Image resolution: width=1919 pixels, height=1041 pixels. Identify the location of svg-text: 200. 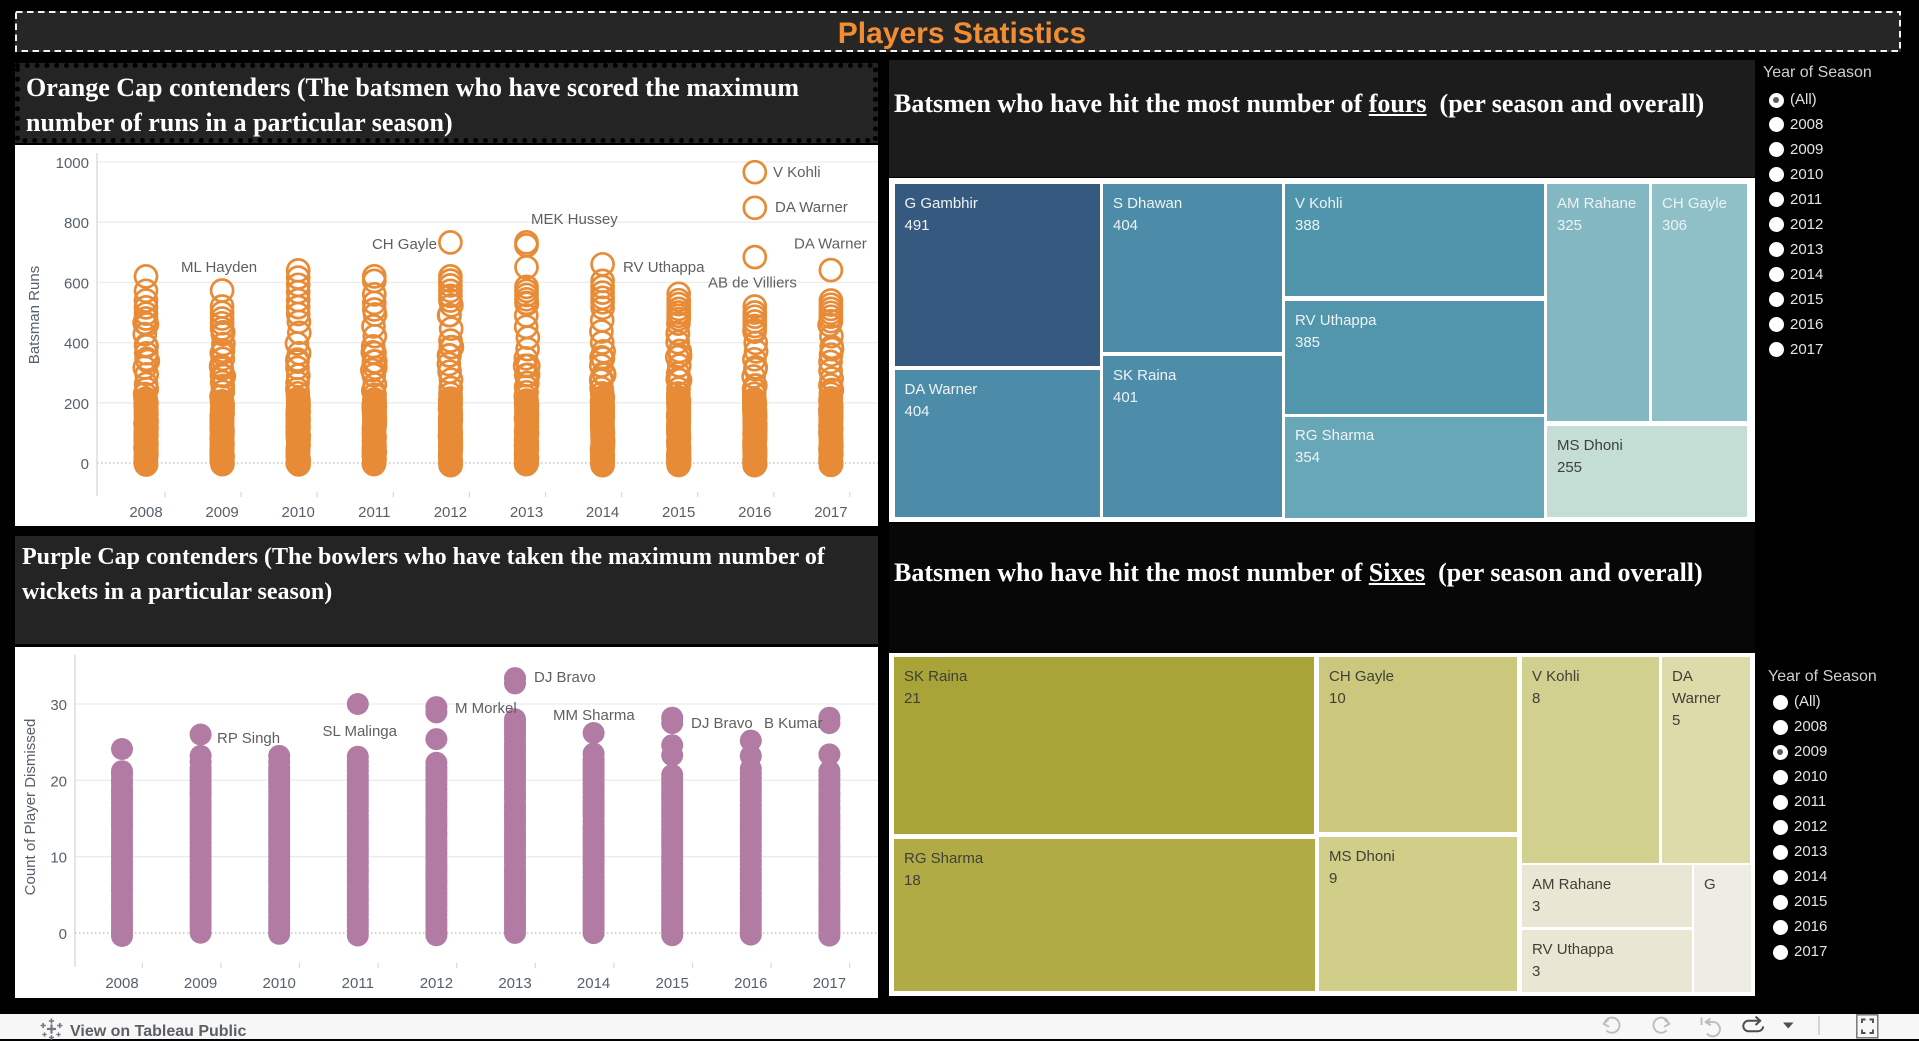
(76, 404).